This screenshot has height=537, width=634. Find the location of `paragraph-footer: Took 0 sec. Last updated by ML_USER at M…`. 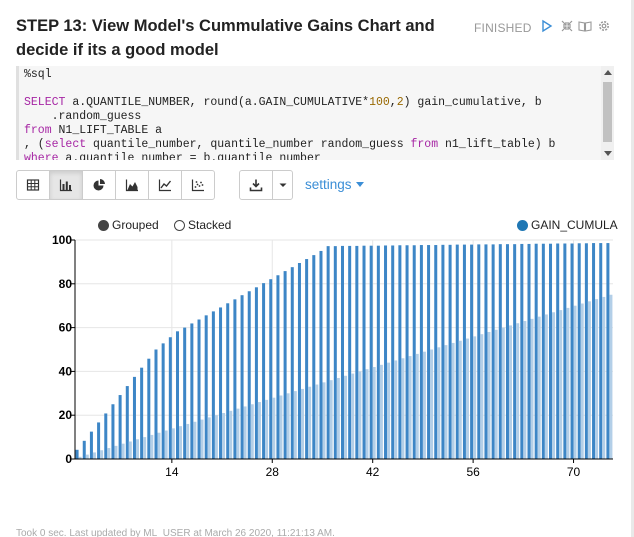

paragraph-footer: Took 0 sec. Last updated by ML_USER at M… is located at coordinates (175, 532).